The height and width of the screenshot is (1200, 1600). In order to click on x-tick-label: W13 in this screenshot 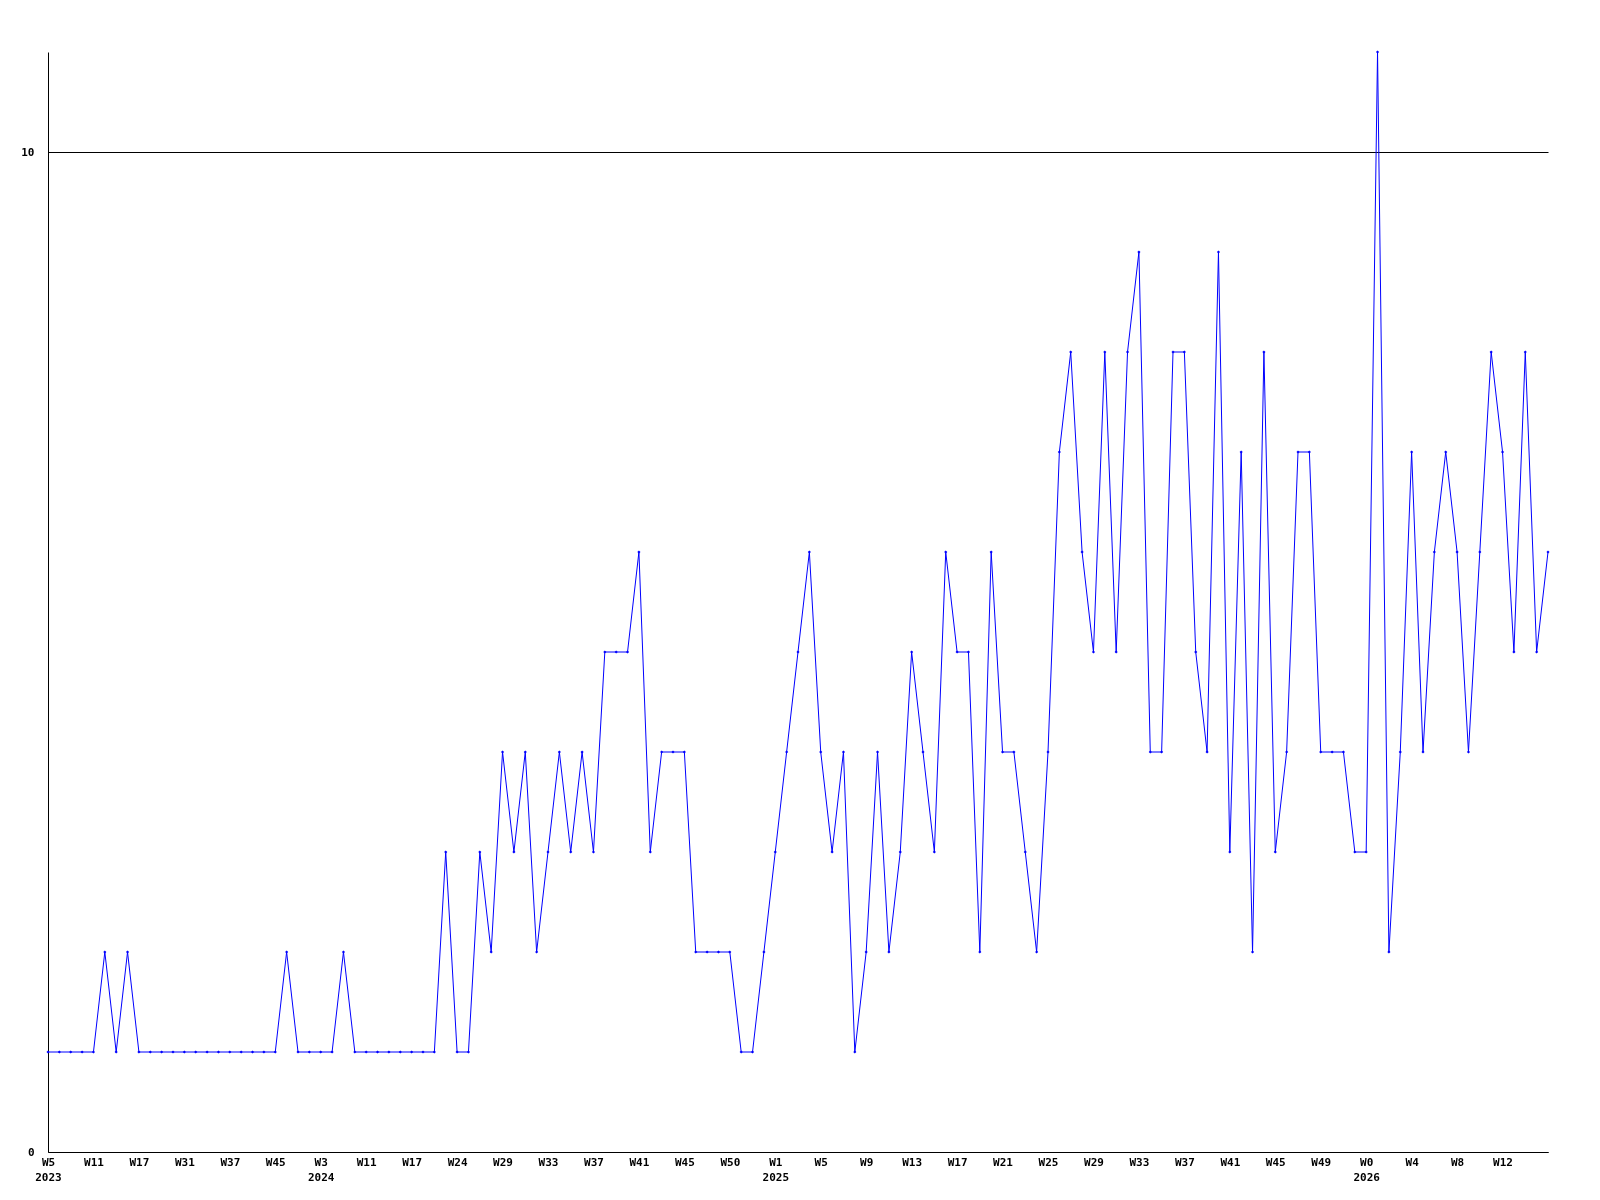, I will do `click(912, 1162)`.